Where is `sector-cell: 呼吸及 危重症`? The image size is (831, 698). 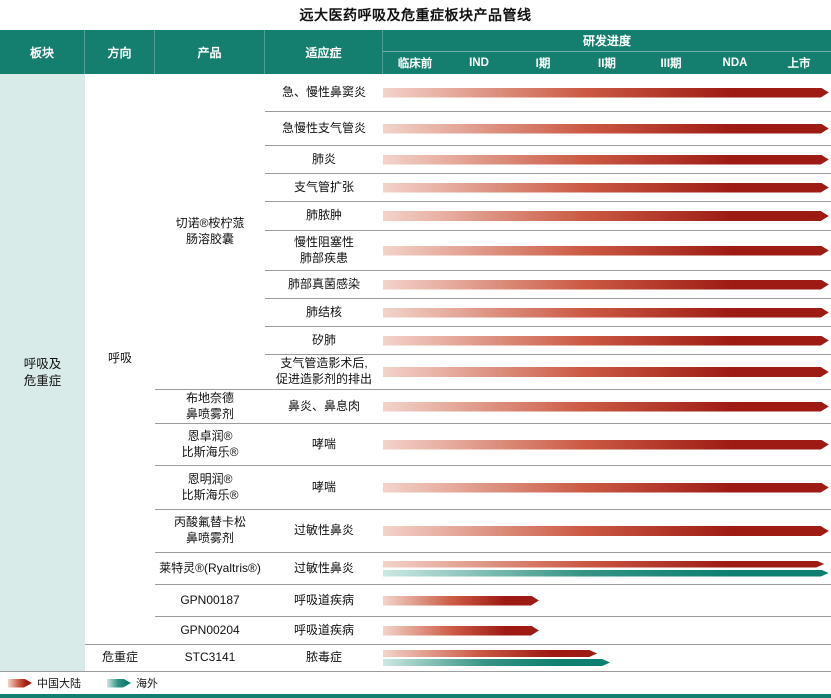 sector-cell: 呼吸及 危重症 is located at coordinates (42, 373).